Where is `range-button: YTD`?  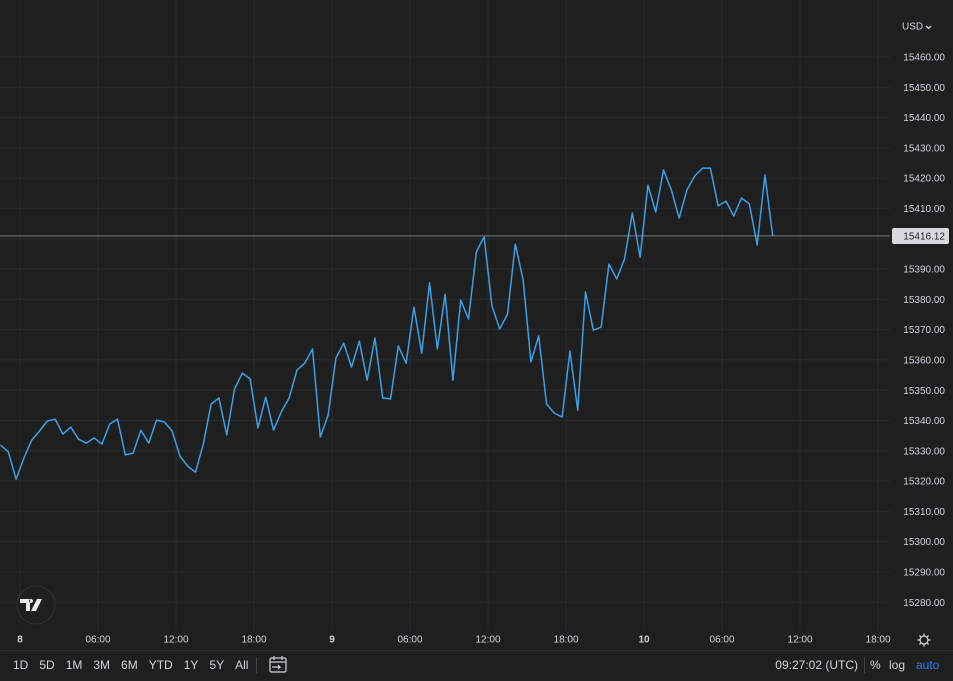 range-button: YTD is located at coordinates (161, 665).